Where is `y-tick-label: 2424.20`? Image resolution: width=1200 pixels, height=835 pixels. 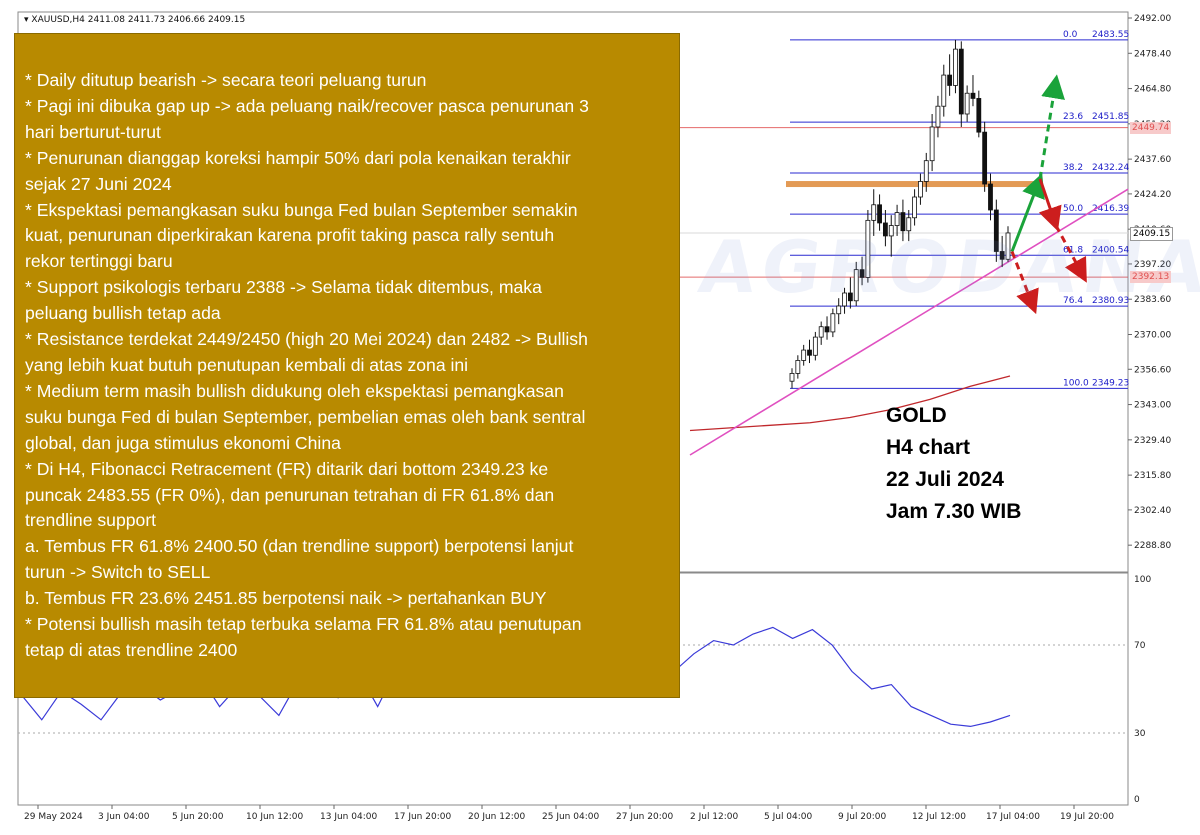
y-tick-label: 2424.20 is located at coordinates (1152, 195).